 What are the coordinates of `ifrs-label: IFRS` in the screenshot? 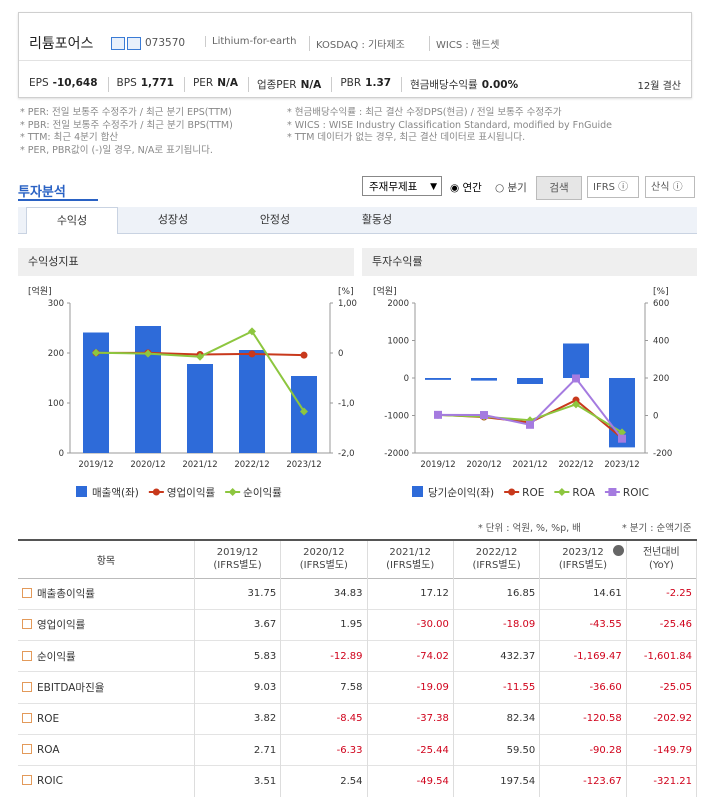 It's located at (604, 187).